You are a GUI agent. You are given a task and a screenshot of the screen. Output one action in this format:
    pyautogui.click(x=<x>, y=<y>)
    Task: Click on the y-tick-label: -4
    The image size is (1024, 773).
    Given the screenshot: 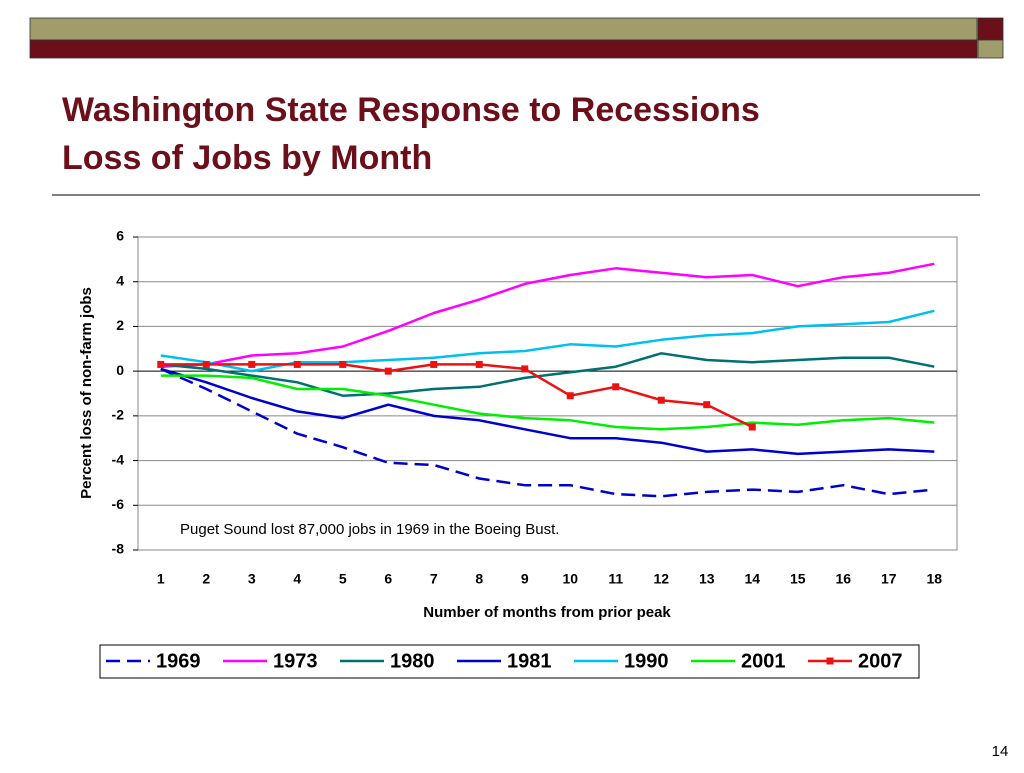 What is the action you would take?
    pyautogui.click(x=118, y=459)
    